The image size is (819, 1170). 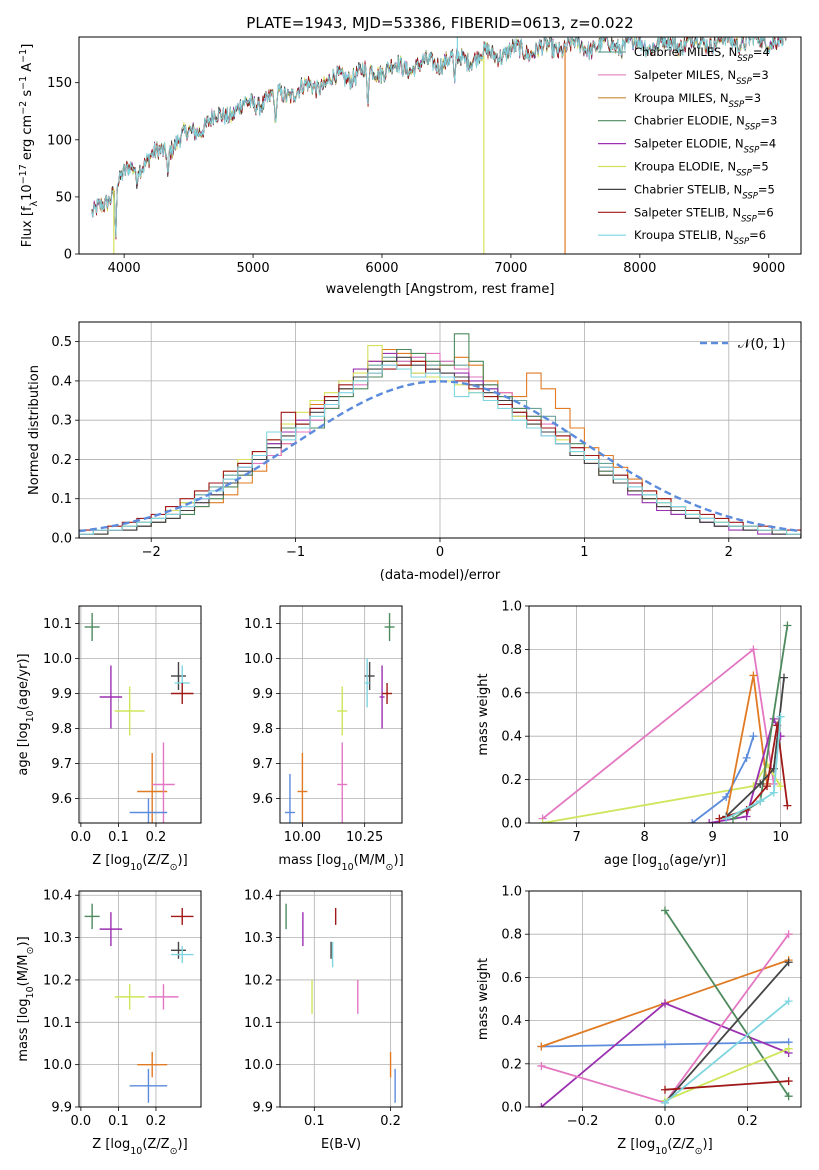 What do you see at coordinates (61, 799) in the screenshot?
I see `y-tick-label: 9.6` at bounding box center [61, 799].